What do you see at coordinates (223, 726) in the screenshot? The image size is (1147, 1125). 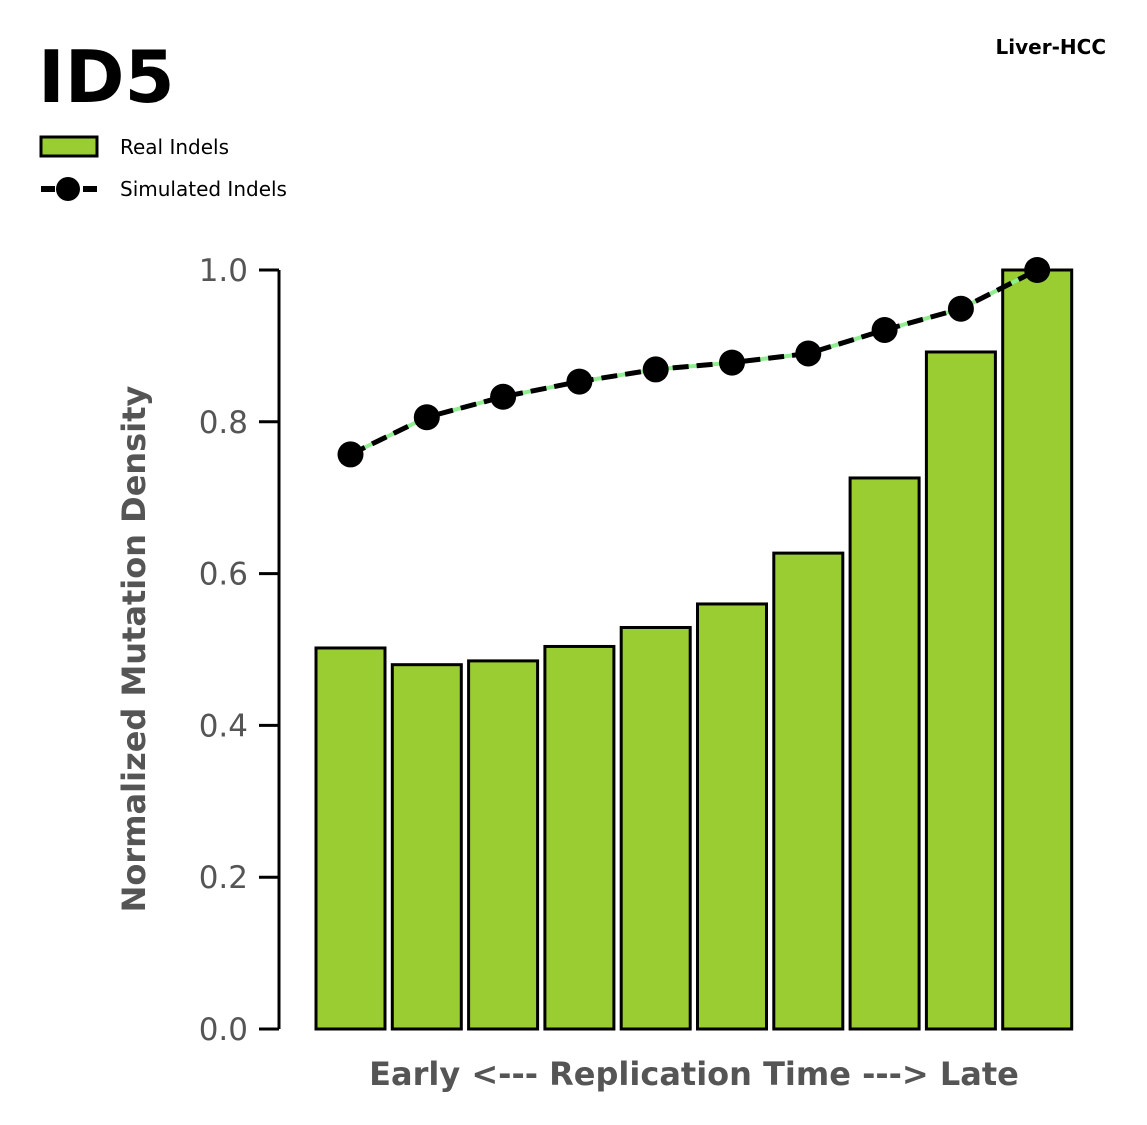 I see `y-tick-label: 0.4` at bounding box center [223, 726].